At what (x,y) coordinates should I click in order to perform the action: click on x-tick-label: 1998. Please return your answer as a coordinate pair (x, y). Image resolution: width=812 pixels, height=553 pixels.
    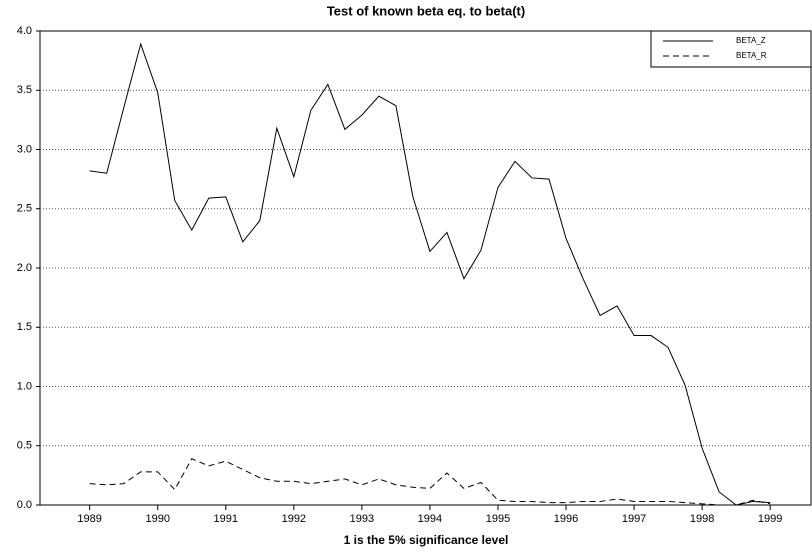
    Looking at the image, I should click on (702, 519).